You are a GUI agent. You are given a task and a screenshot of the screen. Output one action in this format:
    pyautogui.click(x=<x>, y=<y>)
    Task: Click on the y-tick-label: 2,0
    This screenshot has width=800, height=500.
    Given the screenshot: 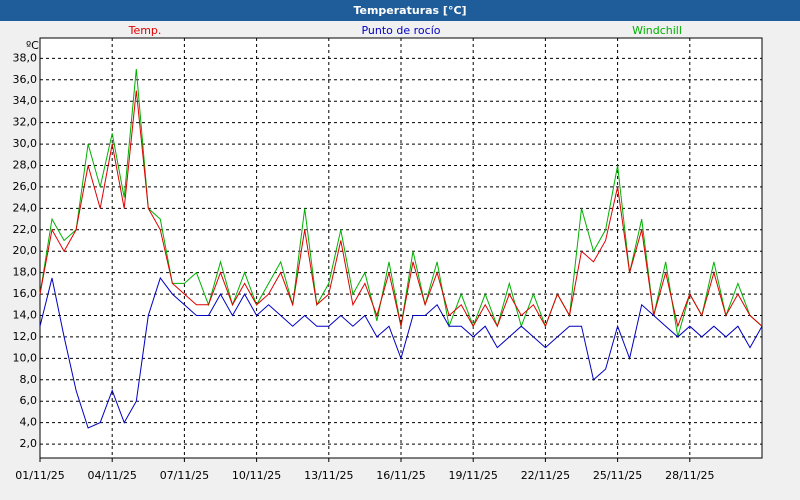 What is the action you would take?
    pyautogui.click(x=29, y=443)
    